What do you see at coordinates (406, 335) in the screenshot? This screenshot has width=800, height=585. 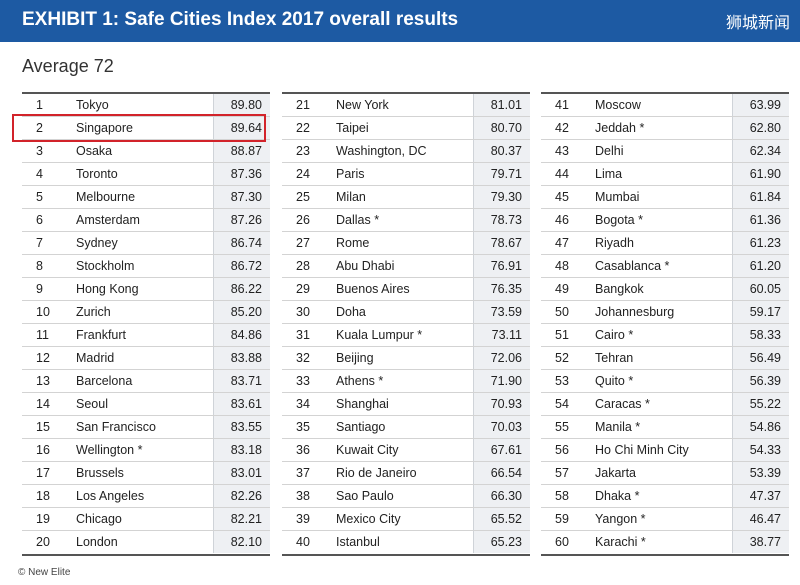 I see `table-row: 31 Kuala Lumpur * 73.11` at bounding box center [406, 335].